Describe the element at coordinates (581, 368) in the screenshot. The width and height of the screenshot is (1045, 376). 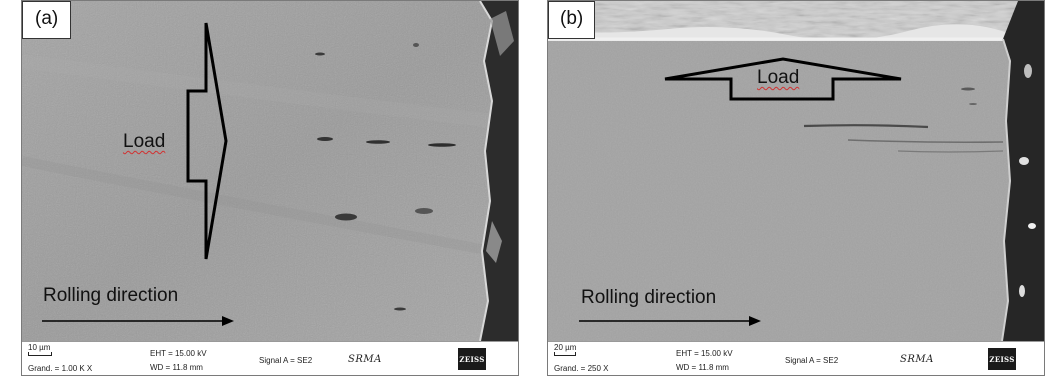
I see `magnification: Grand. = 250 X` at that location.